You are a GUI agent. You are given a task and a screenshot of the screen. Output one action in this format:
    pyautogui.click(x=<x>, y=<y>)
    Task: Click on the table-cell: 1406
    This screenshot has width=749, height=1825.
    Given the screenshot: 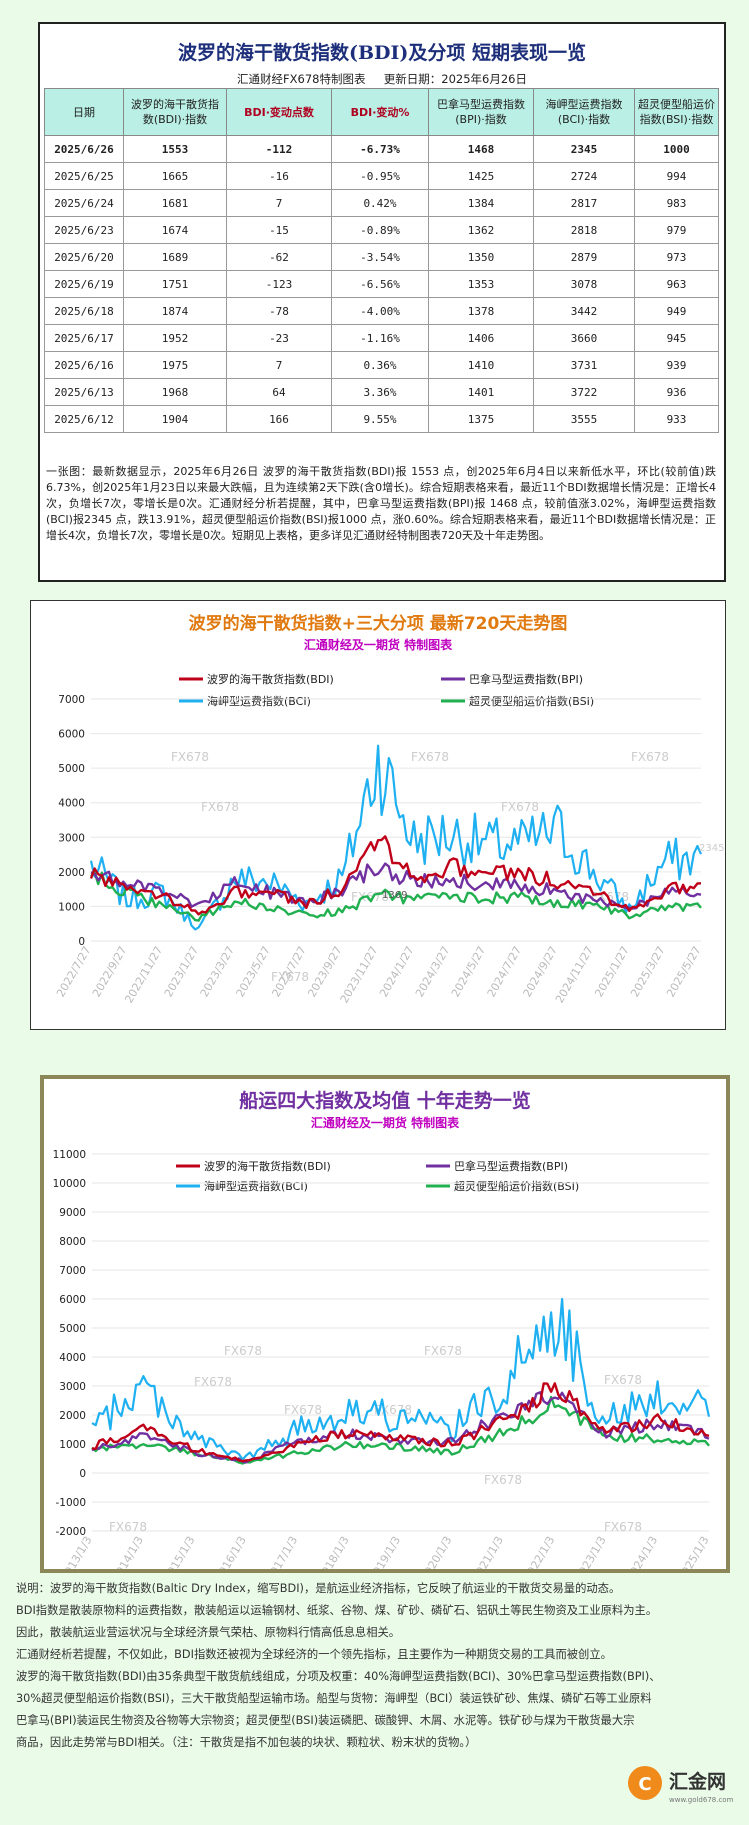 What is the action you would take?
    pyautogui.click(x=481, y=338)
    